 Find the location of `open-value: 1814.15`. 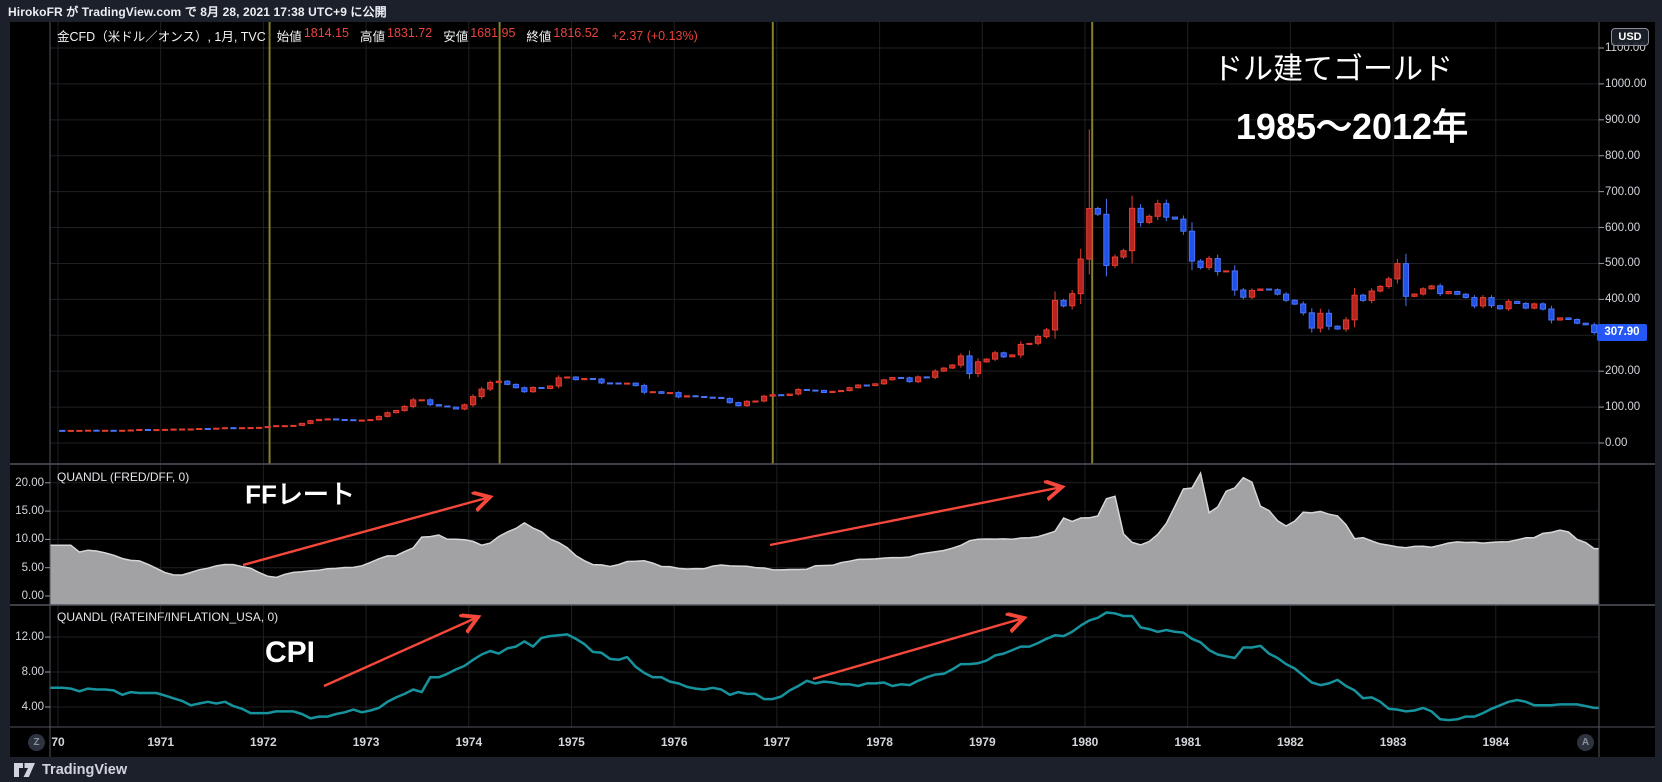

open-value: 1814.15 is located at coordinates (326, 33).